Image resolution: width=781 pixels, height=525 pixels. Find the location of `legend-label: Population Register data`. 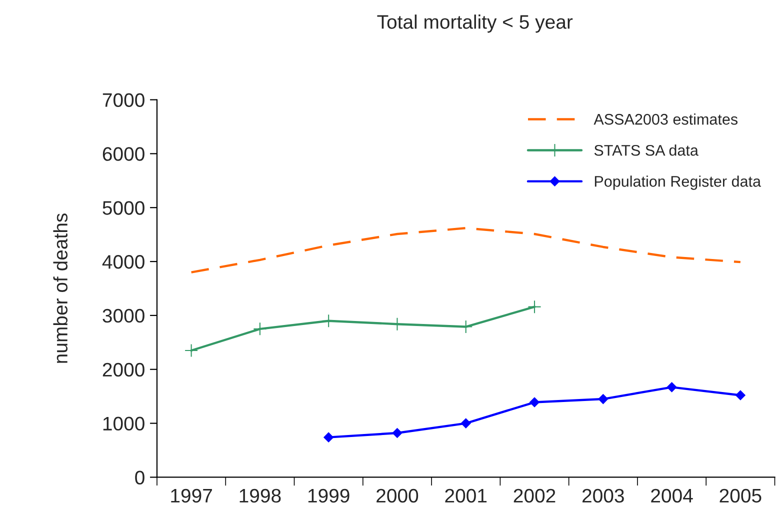

legend-label: Population Register data is located at coordinates (678, 183).